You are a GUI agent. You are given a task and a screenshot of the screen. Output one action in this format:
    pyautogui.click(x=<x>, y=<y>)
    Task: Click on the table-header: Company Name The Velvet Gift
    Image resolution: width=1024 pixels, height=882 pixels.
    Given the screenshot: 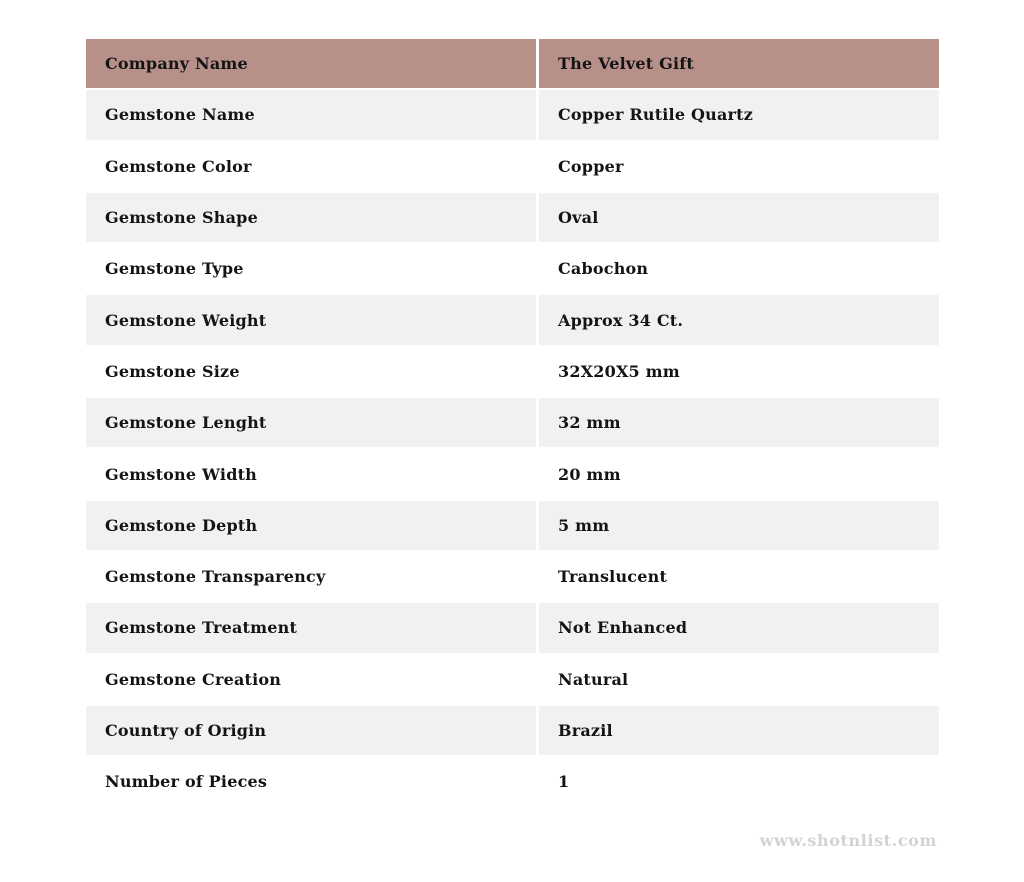 What is the action you would take?
    pyautogui.click(x=512, y=65)
    